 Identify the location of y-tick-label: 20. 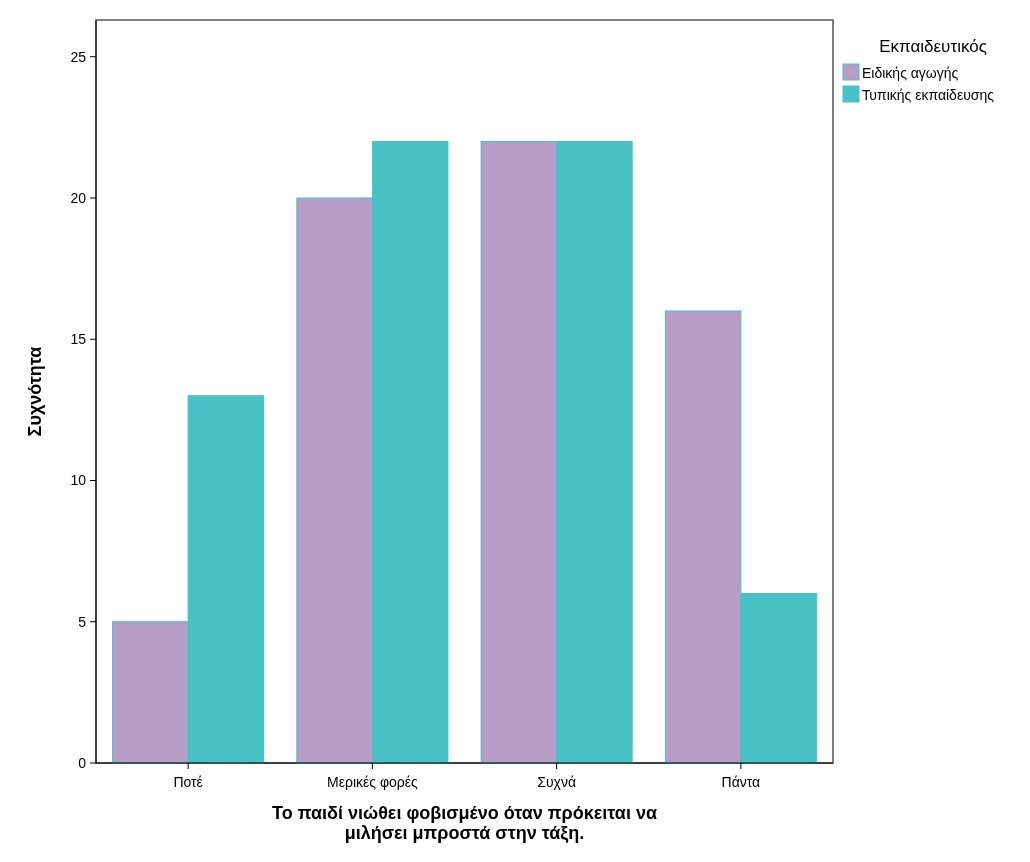
(78, 197).